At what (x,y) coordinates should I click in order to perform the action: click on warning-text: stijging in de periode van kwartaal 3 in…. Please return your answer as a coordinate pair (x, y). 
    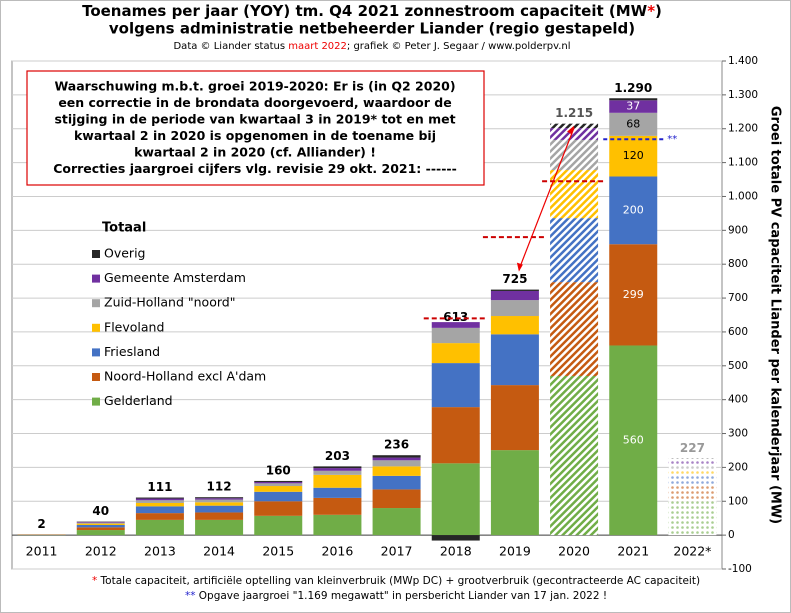
    Looking at the image, I should click on (254, 119).